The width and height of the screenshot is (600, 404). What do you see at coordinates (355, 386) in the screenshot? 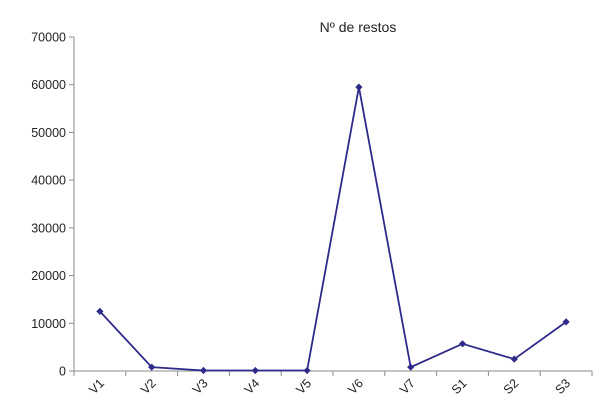
I see `x-tick-label: V6` at bounding box center [355, 386].